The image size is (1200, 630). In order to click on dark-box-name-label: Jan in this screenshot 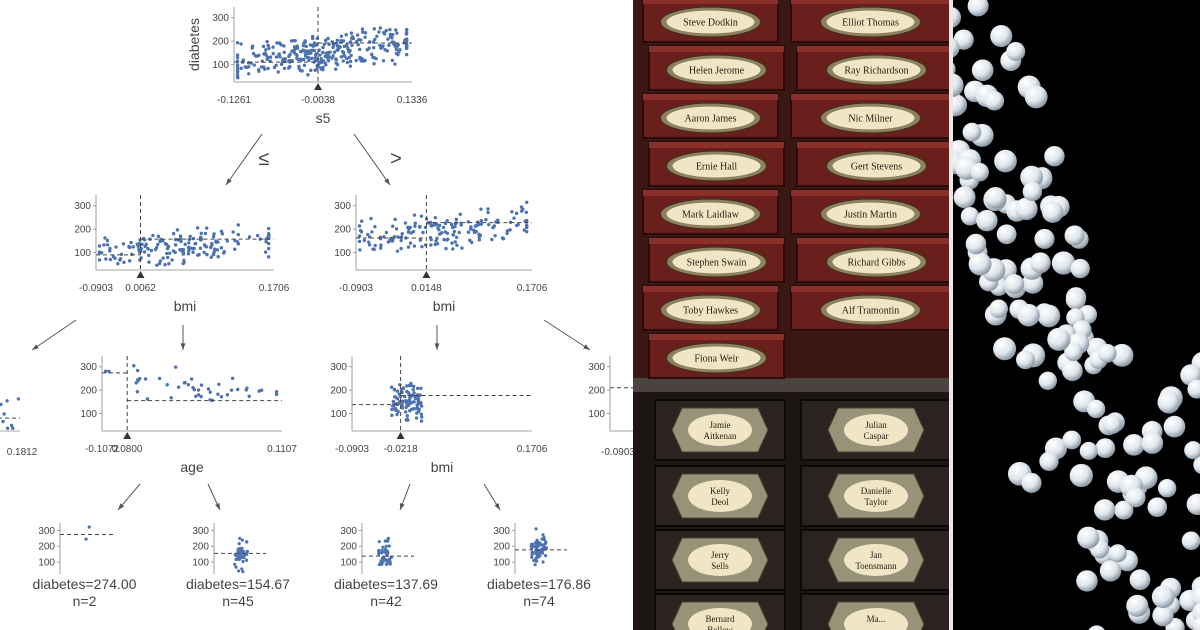, I will do `click(876, 555)`.